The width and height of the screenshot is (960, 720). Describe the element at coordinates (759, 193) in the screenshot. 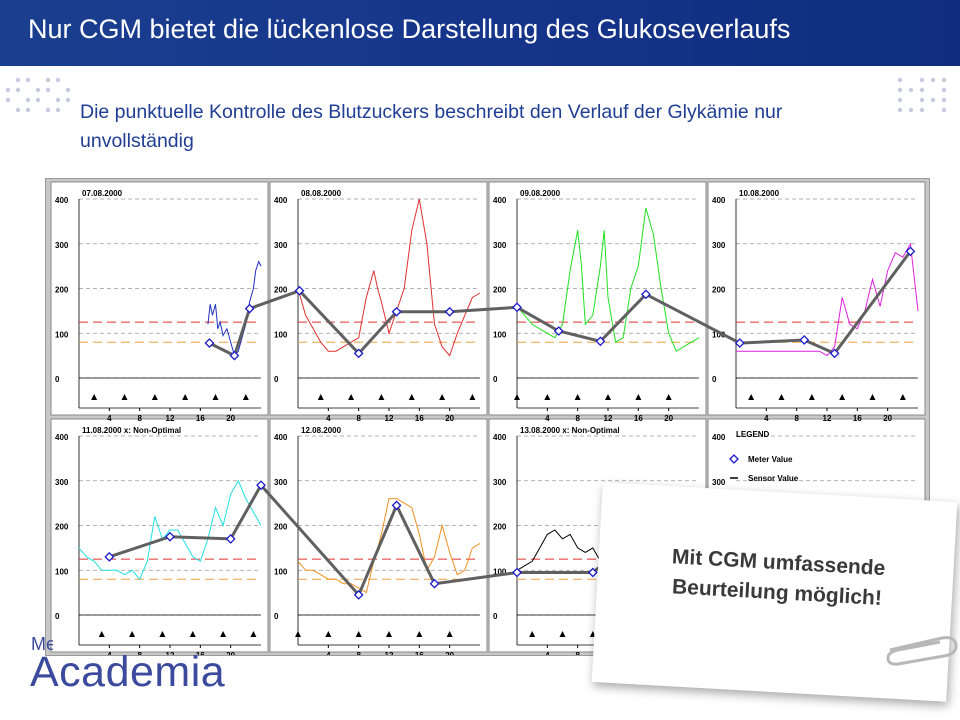

I see `panel-date-label: 10.08.2000` at that location.